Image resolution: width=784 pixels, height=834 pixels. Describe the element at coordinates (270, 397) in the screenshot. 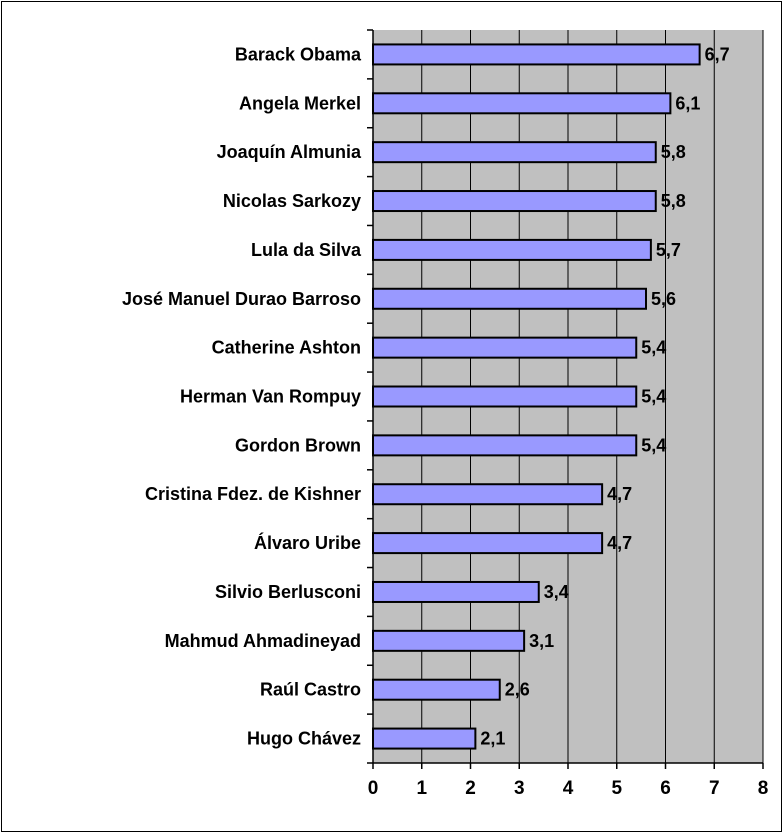

I see `category-label: Herman Van Rompuy` at that location.